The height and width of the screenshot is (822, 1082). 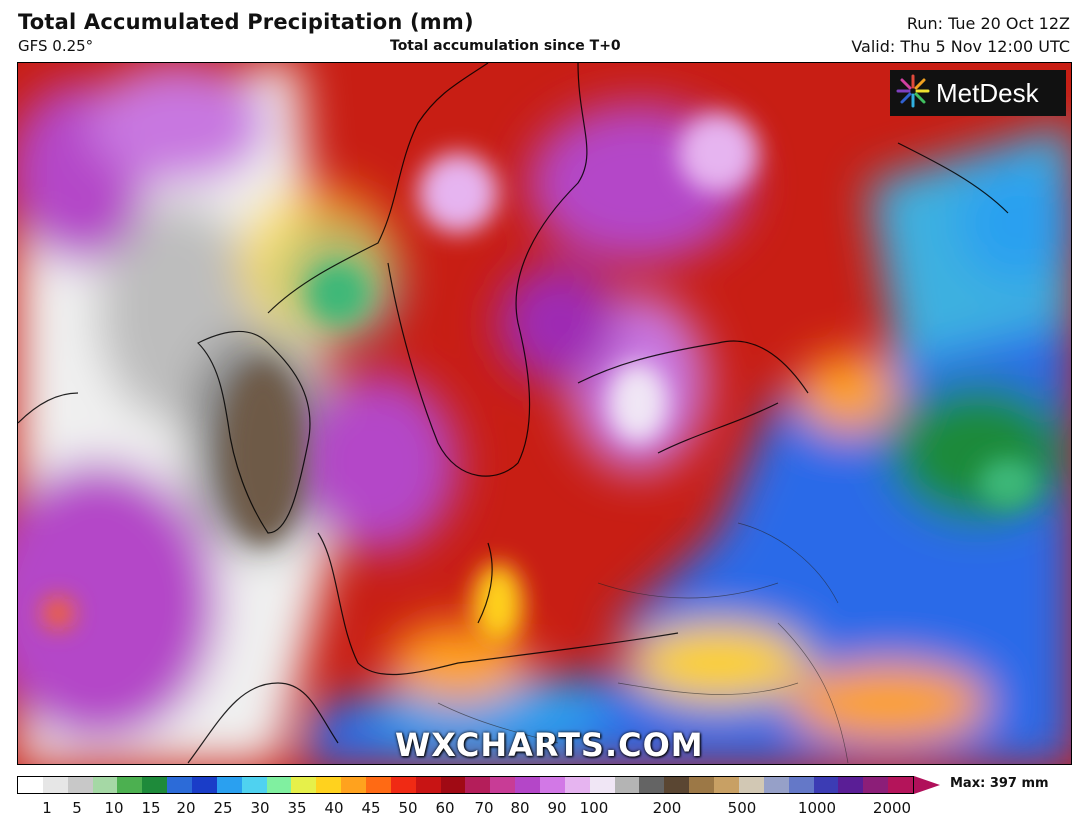 I want to click on color-scale-tick-label: 1, so click(x=47, y=808).